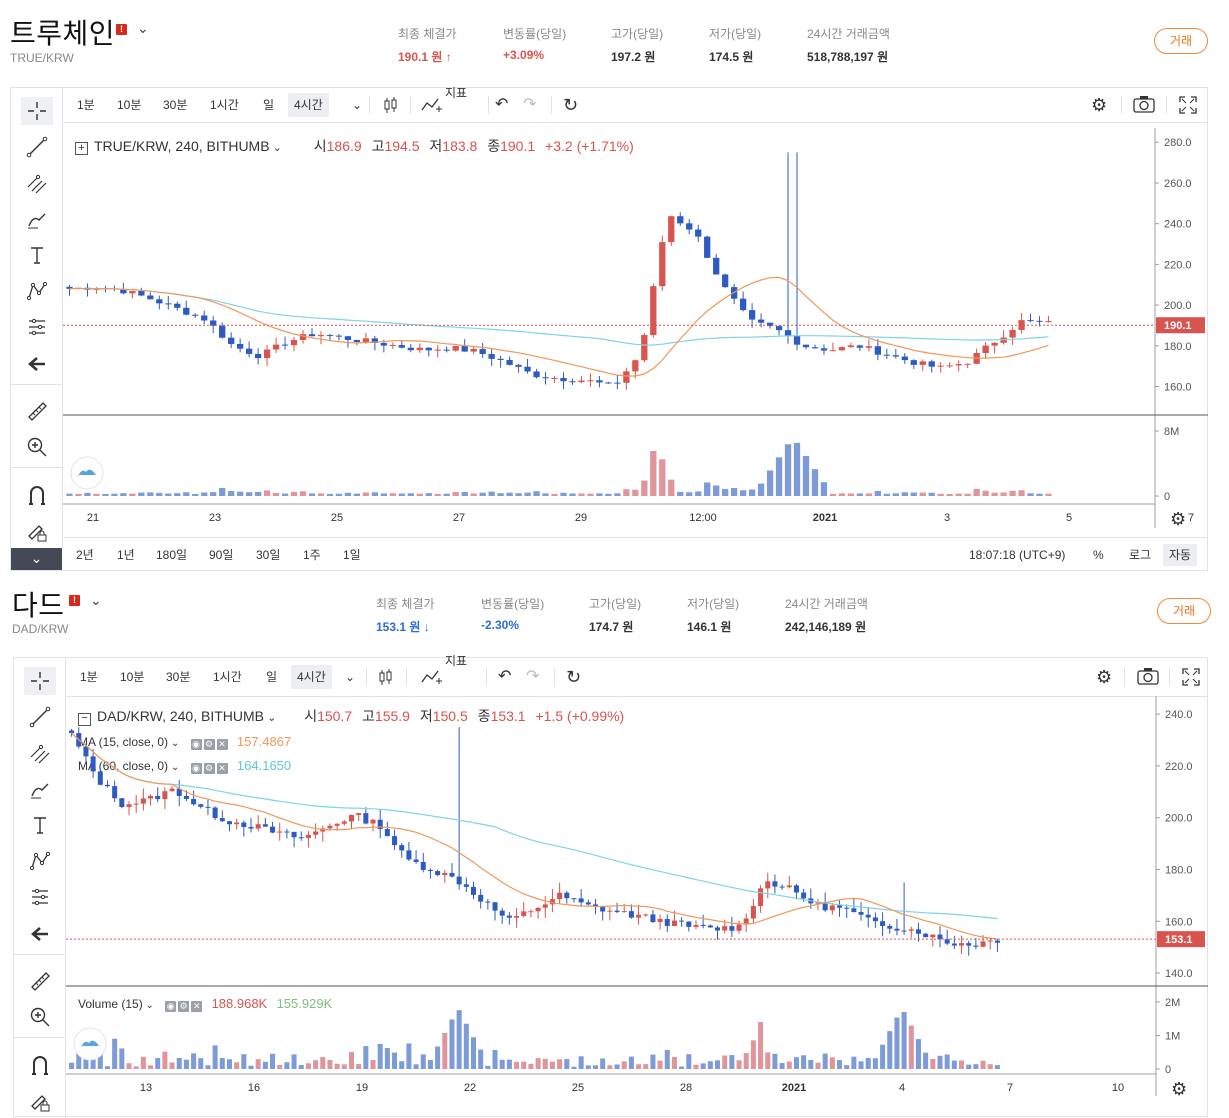  I want to click on scale-log: 로그, so click(1140, 555).